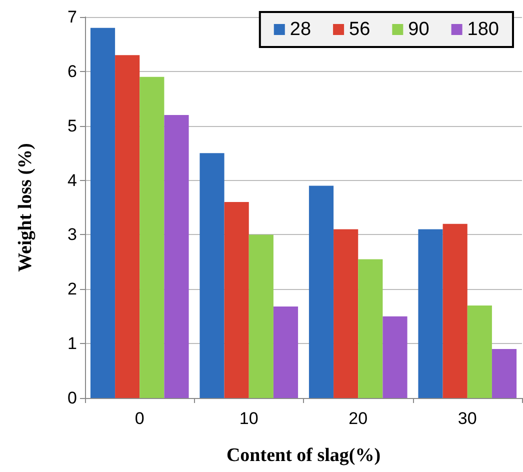 The width and height of the screenshot is (523, 472). Describe the element at coordinates (72, 289) in the screenshot. I see `y-tick-label: 2` at that location.